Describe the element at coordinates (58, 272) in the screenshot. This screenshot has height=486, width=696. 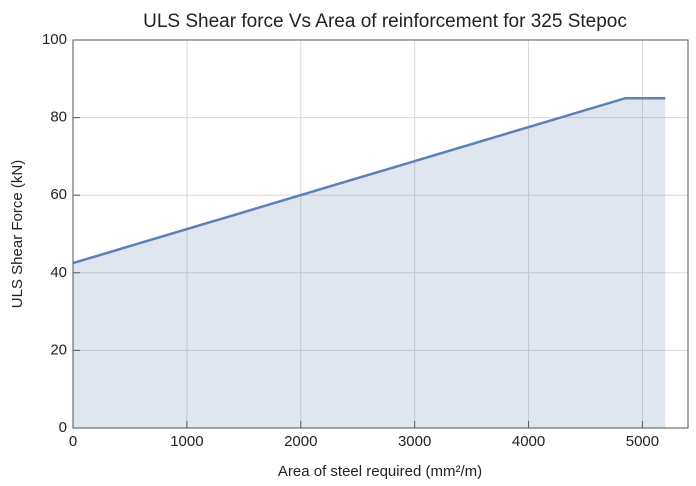
I see `y-tick-label: 40` at that location.